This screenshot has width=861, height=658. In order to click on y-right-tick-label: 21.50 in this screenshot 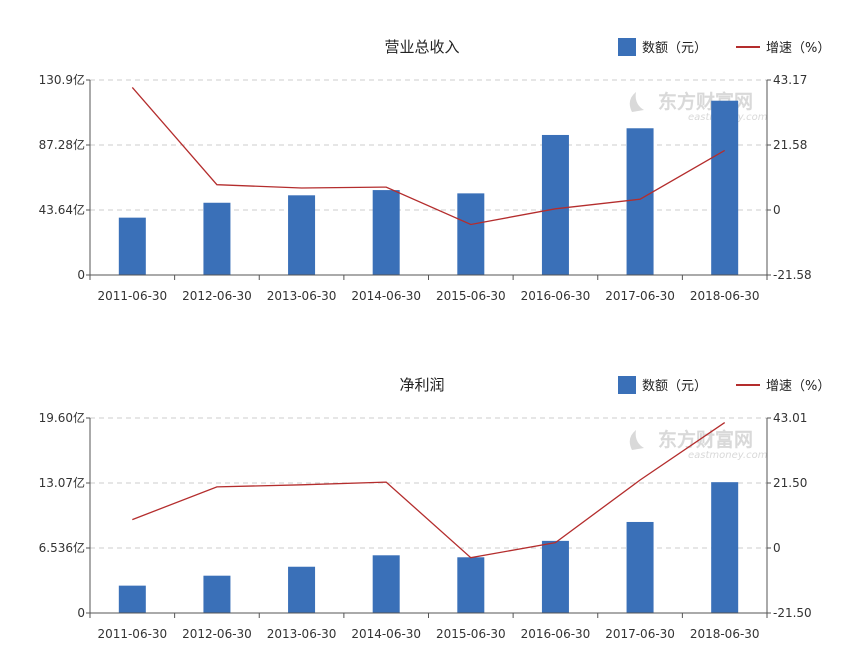, I will do `click(790, 483)`.